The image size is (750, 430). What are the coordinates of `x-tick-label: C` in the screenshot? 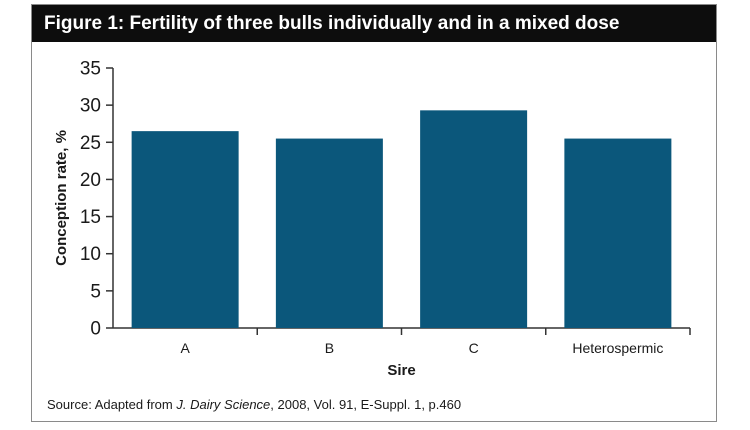 It's located at (474, 348).